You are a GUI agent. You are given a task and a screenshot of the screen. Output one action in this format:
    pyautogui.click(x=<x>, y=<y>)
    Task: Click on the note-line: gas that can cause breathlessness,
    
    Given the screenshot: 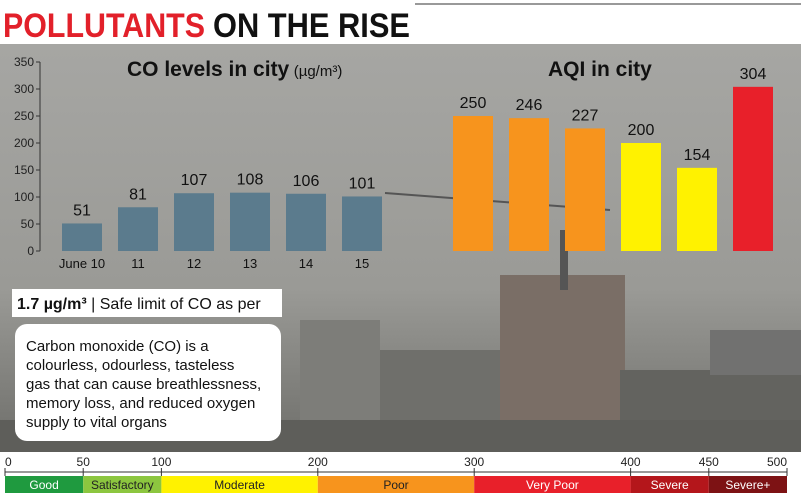 What is the action you would take?
    pyautogui.click(x=143, y=384)
    